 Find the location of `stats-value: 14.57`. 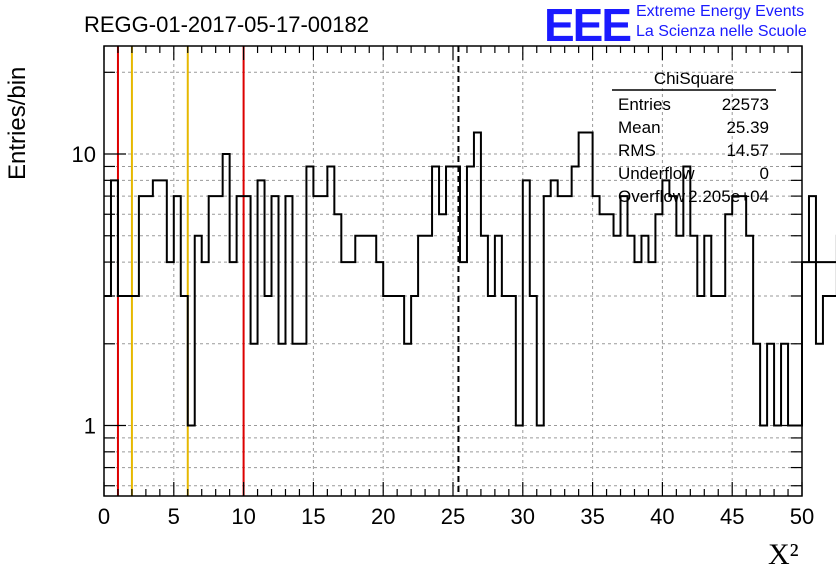

stats-value: 14.57 is located at coordinates (747, 150).